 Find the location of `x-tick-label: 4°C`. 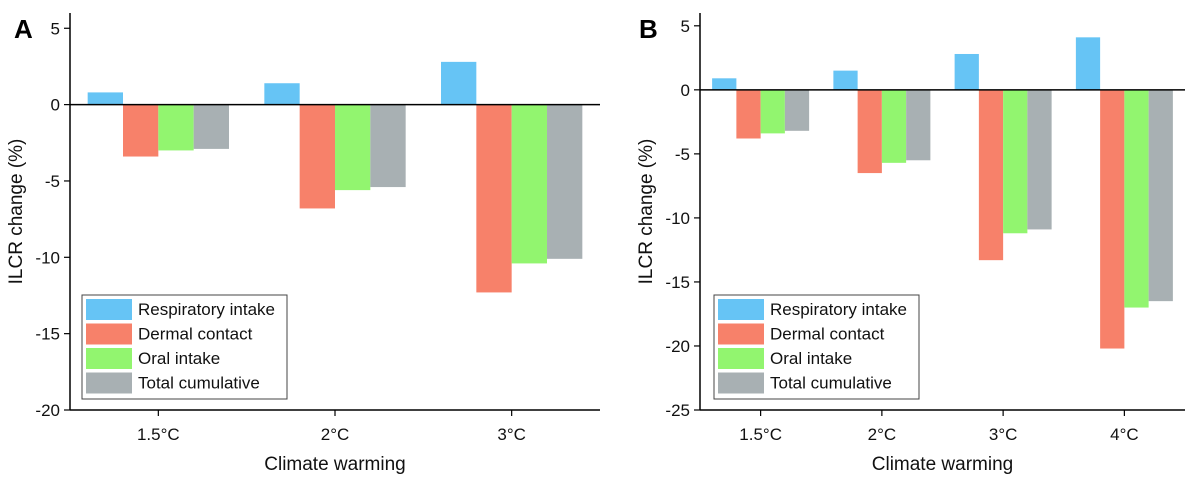

x-tick-label: 4°C is located at coordinates (1124, 434).